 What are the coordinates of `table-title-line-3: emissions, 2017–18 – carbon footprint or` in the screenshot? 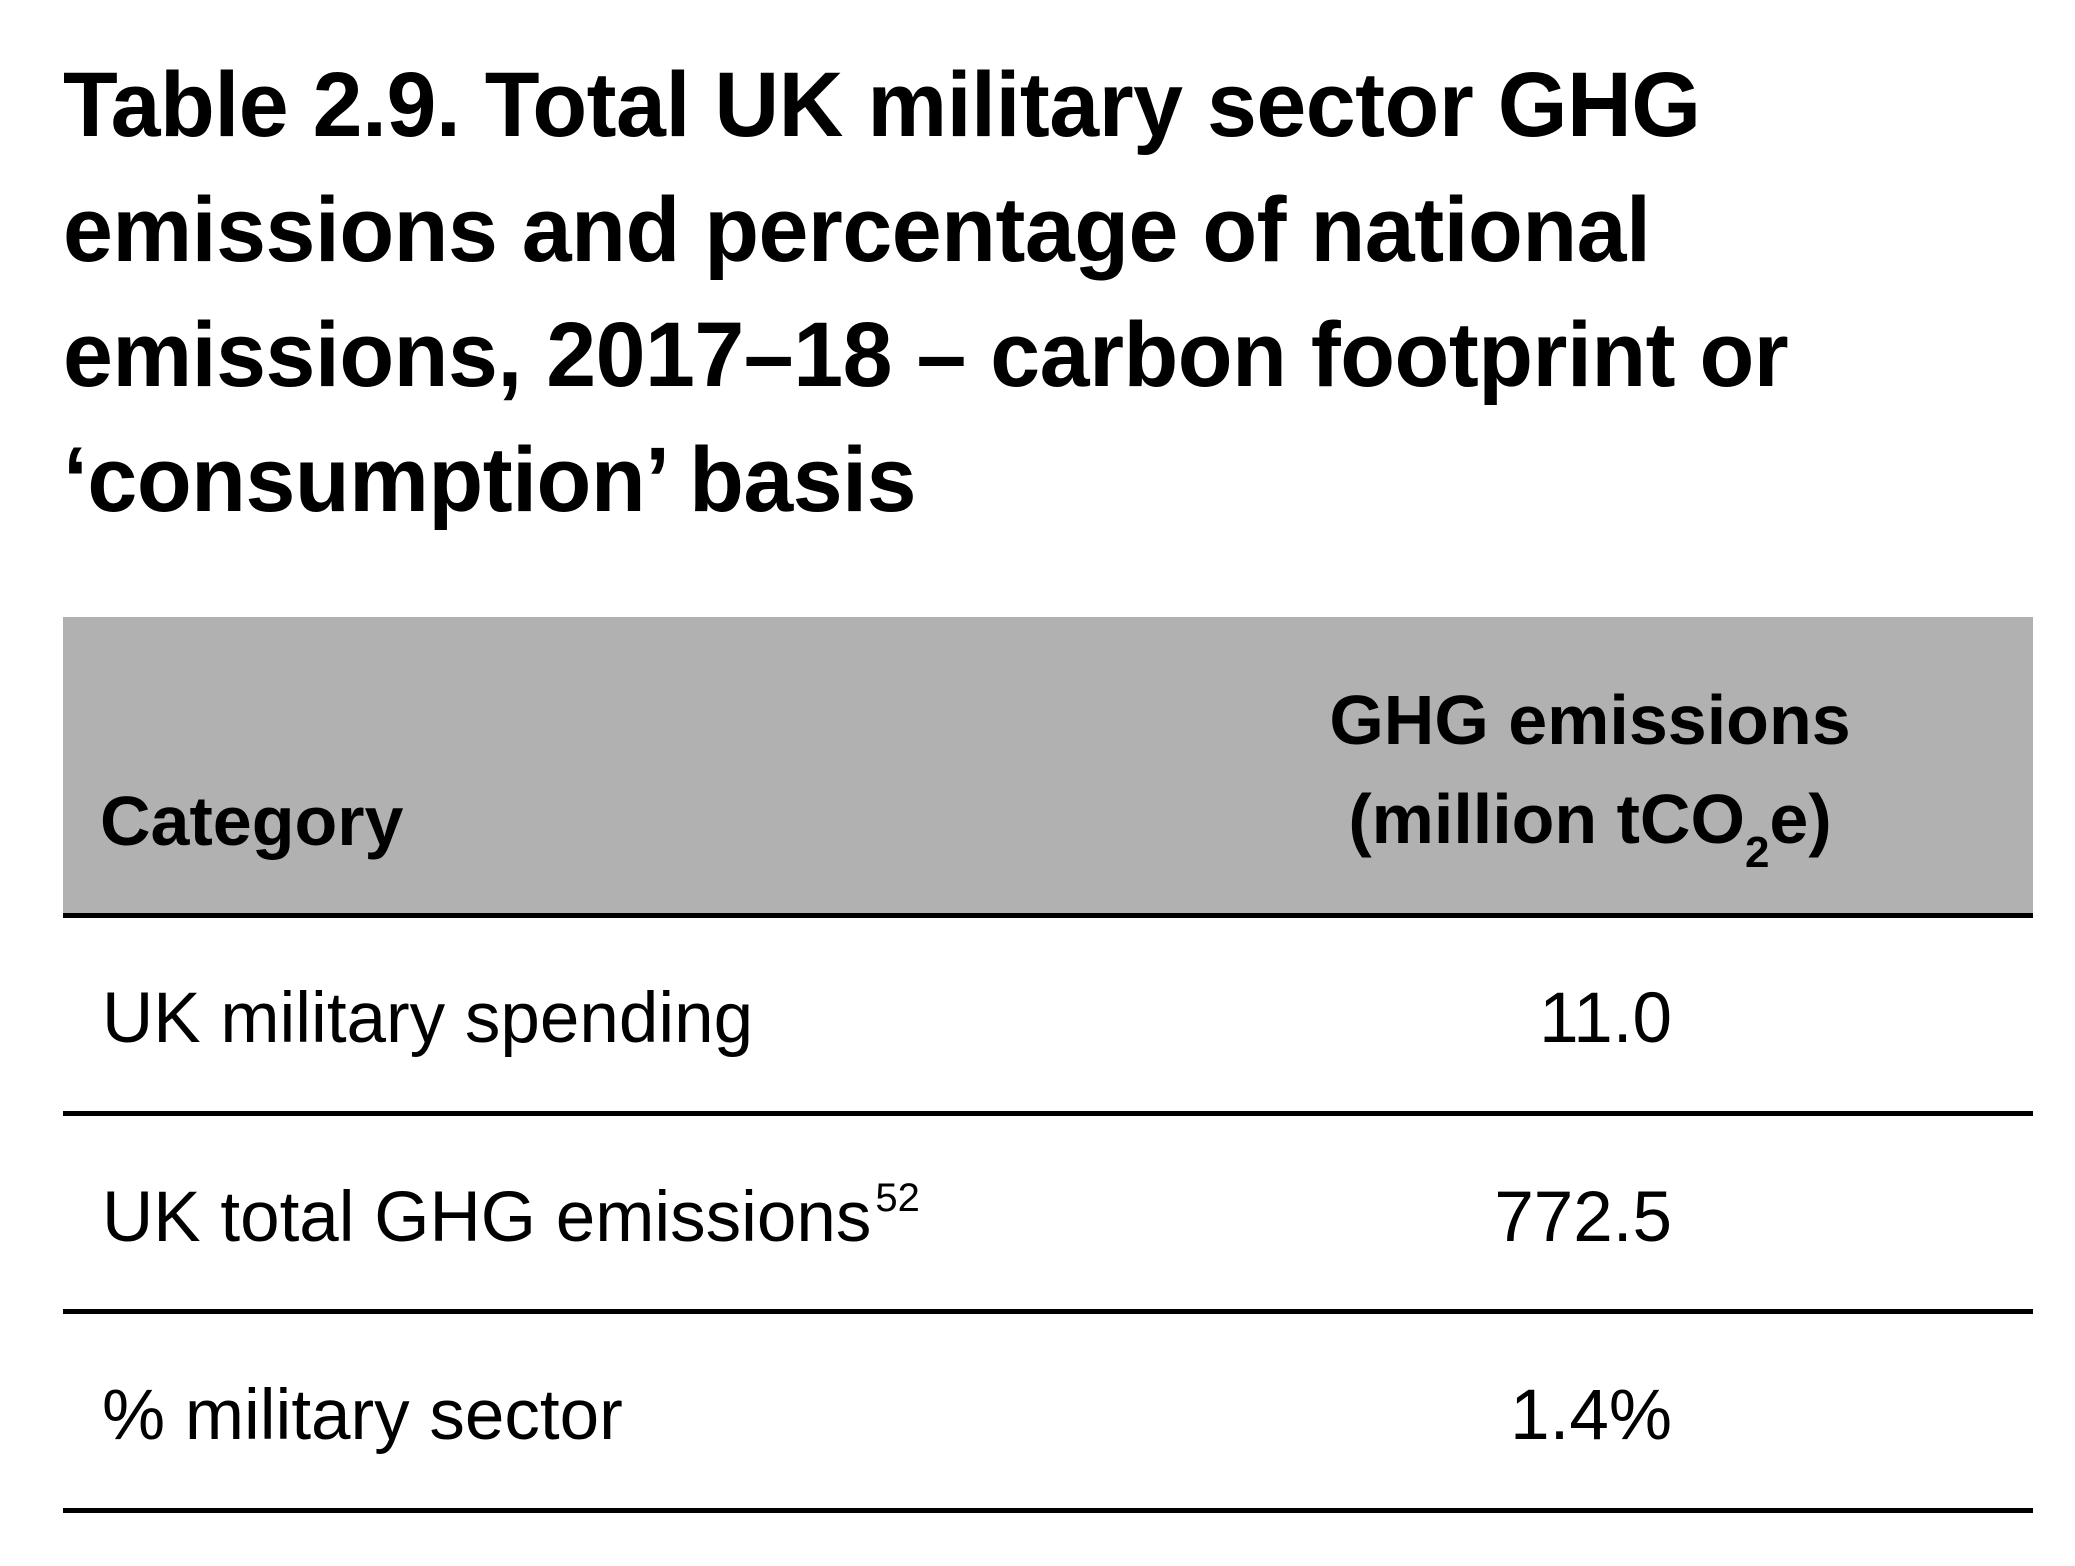 It's located at (926, 355).